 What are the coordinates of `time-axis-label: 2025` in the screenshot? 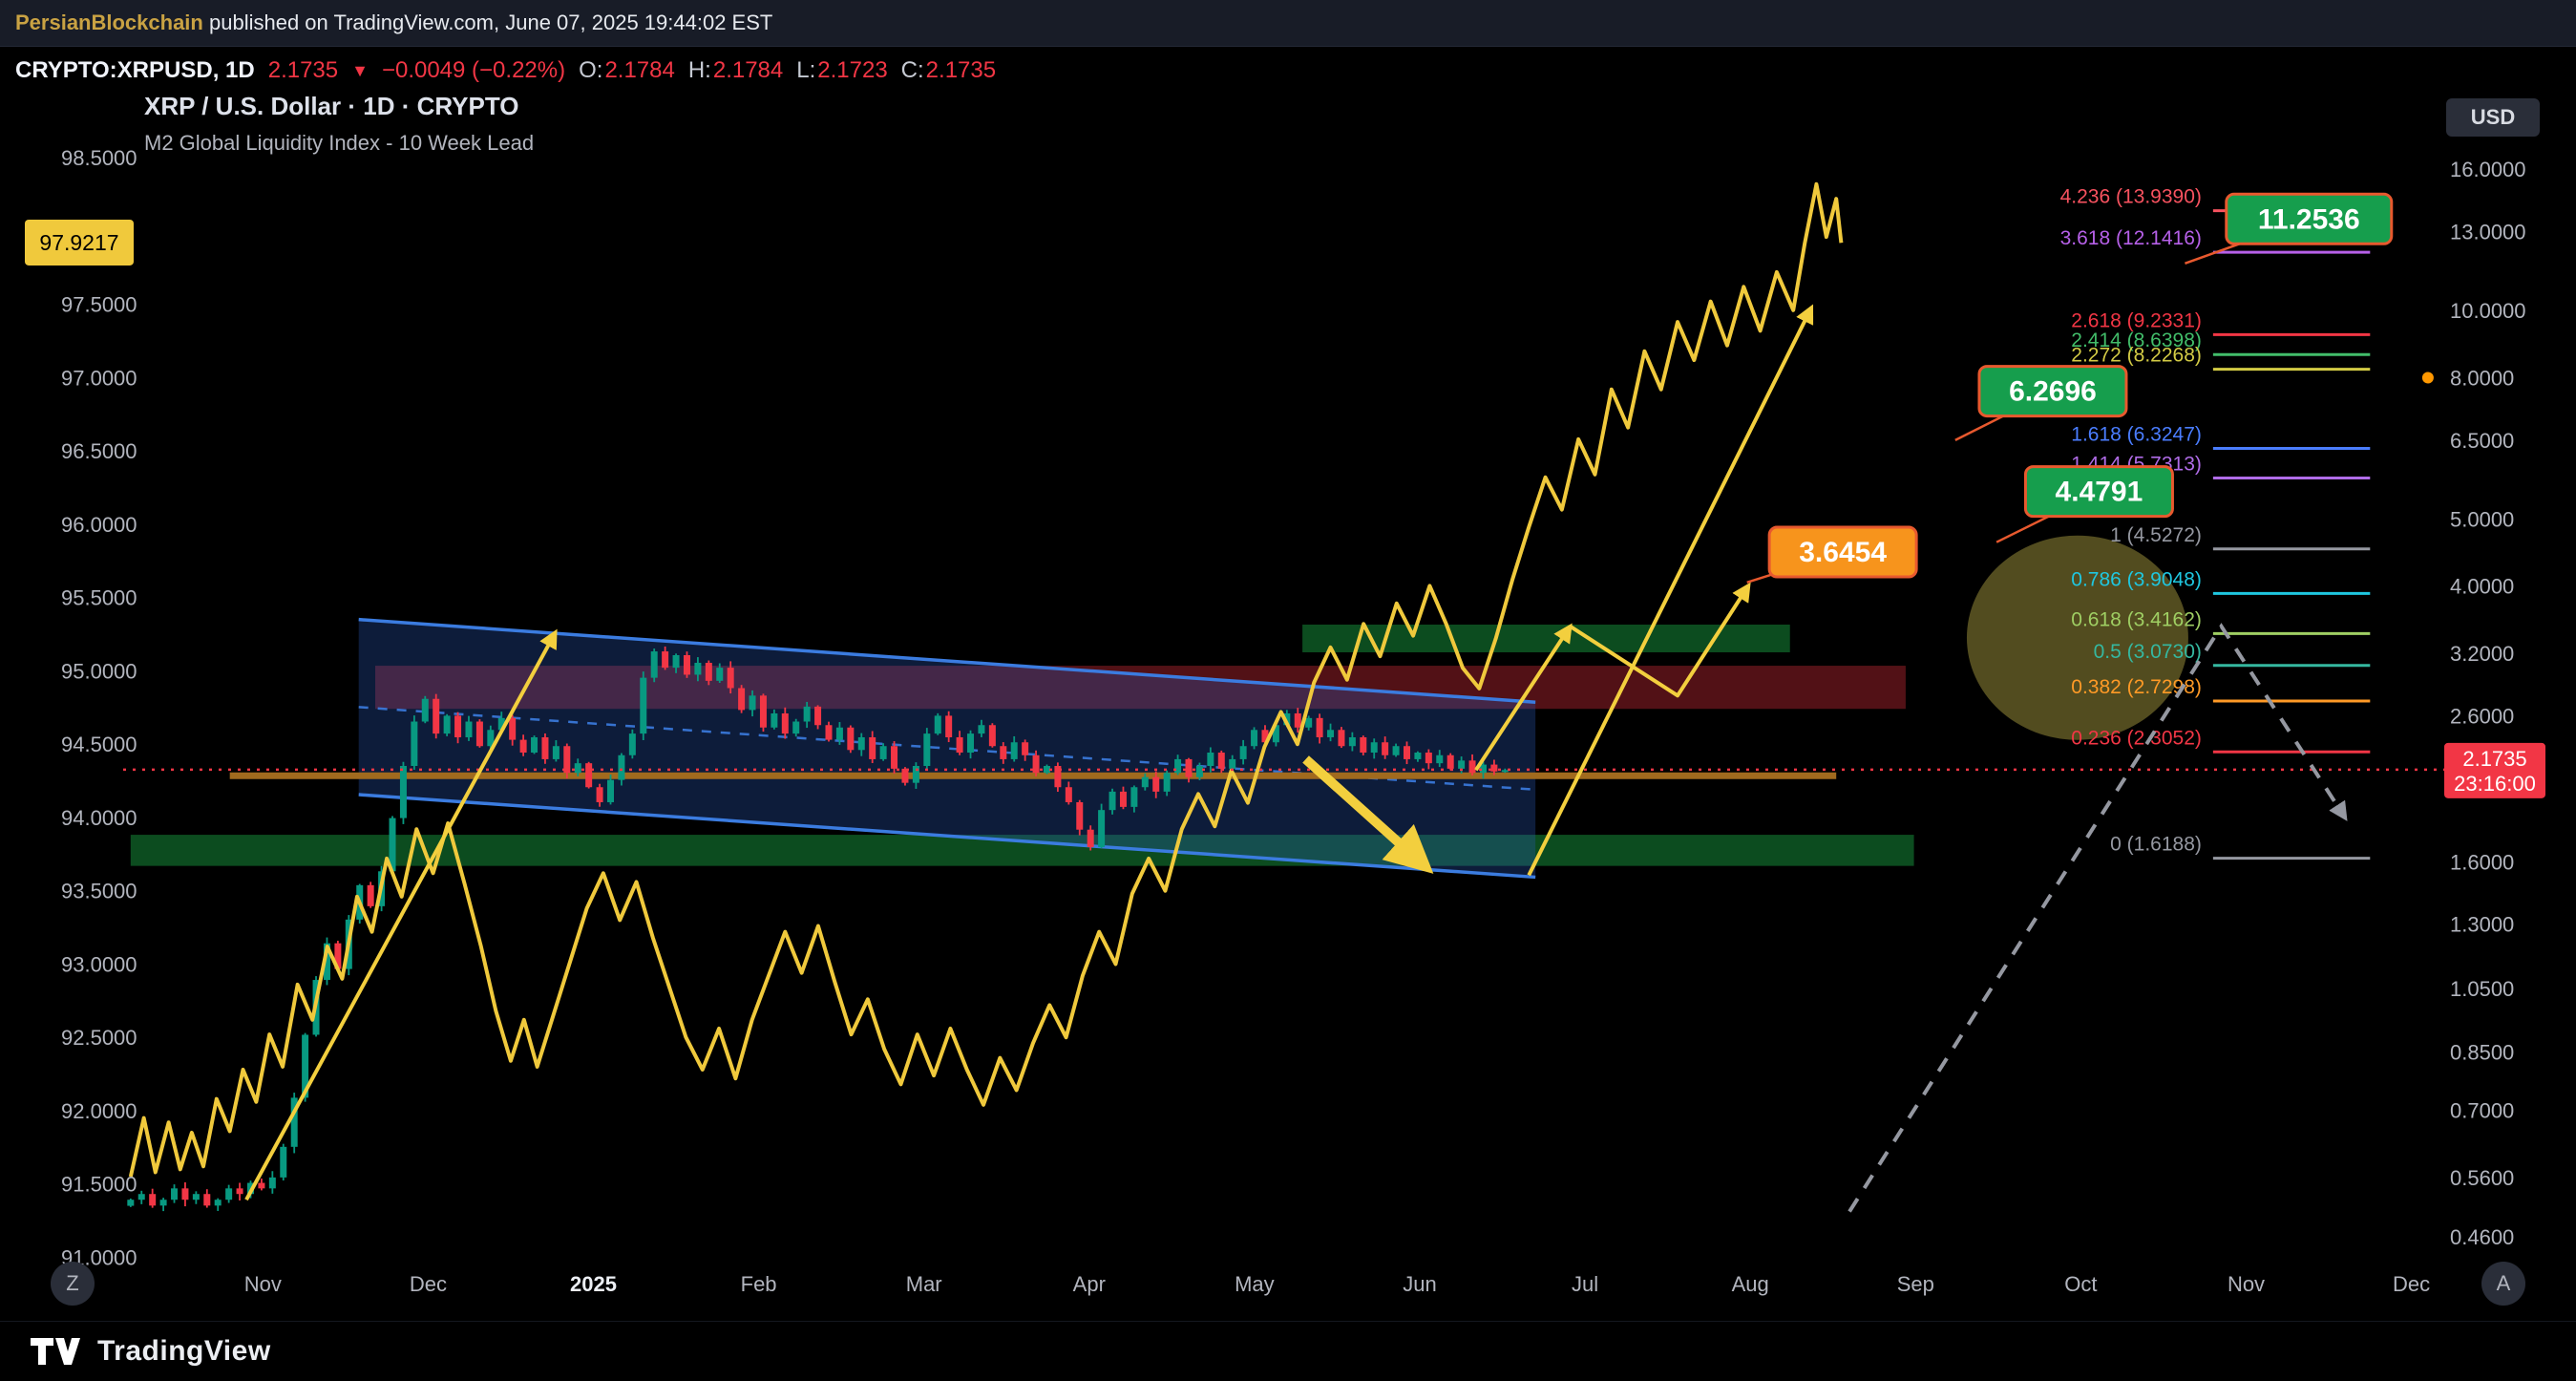 It's located at (593, 1284).